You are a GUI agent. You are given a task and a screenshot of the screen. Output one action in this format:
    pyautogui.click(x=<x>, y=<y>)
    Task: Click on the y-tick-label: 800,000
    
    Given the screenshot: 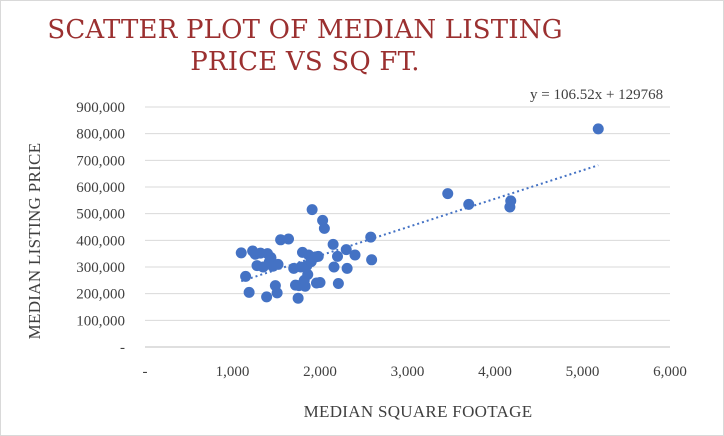 What is the action you would take?
    pyautogui.click(x=100, y=135)
    